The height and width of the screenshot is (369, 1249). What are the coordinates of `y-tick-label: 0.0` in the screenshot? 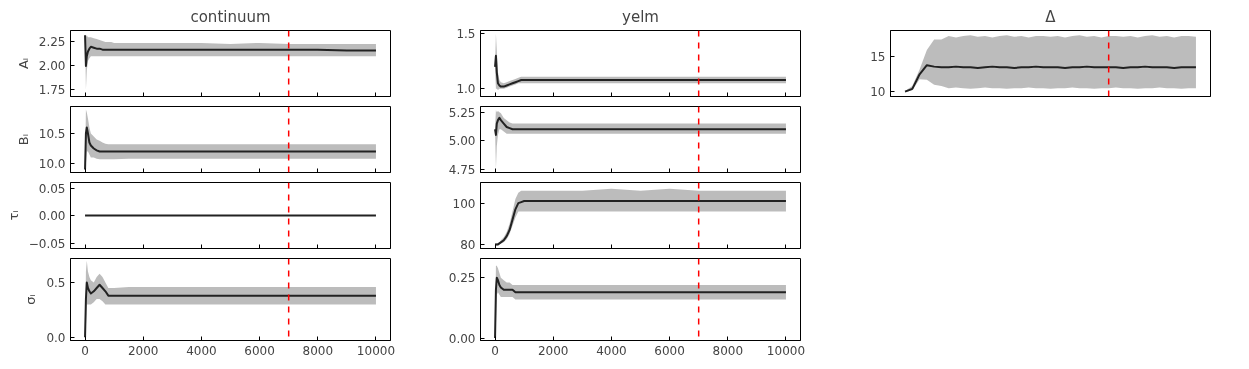 It's located at (56, 337).